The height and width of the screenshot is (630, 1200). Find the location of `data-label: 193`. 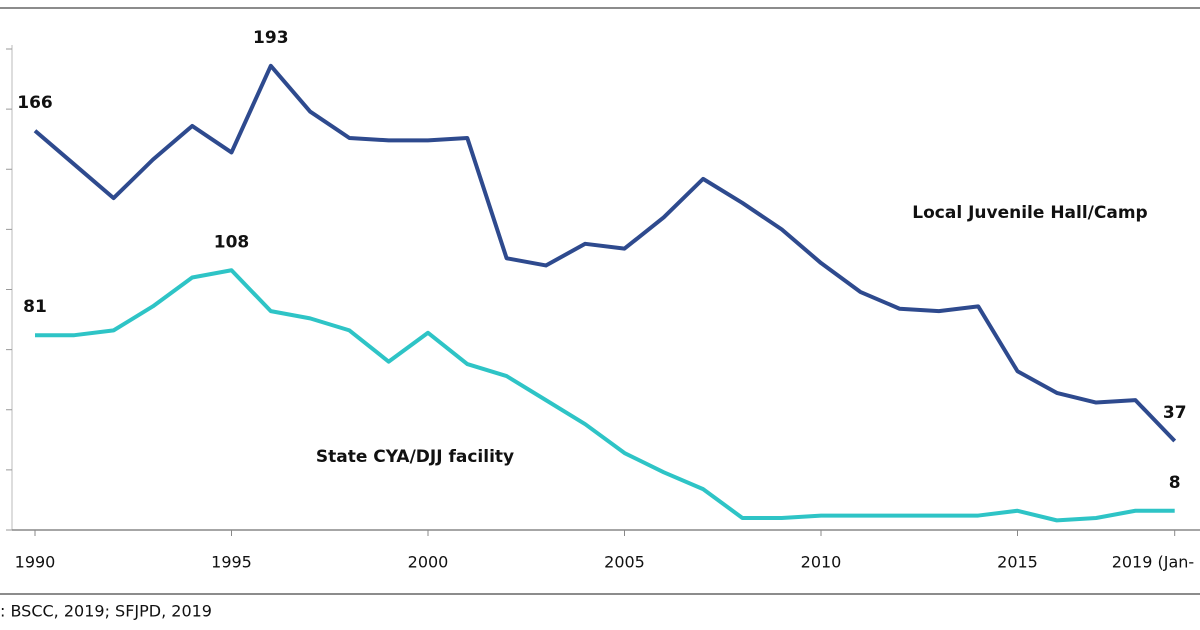

data-label: 193 is located at coordinates (271, 38).